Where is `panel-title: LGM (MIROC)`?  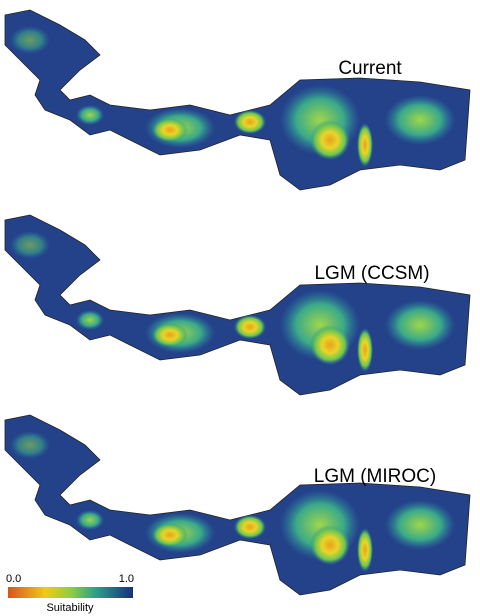
panel-title: LGM (MIROC) is located at coordinates (375, 476).